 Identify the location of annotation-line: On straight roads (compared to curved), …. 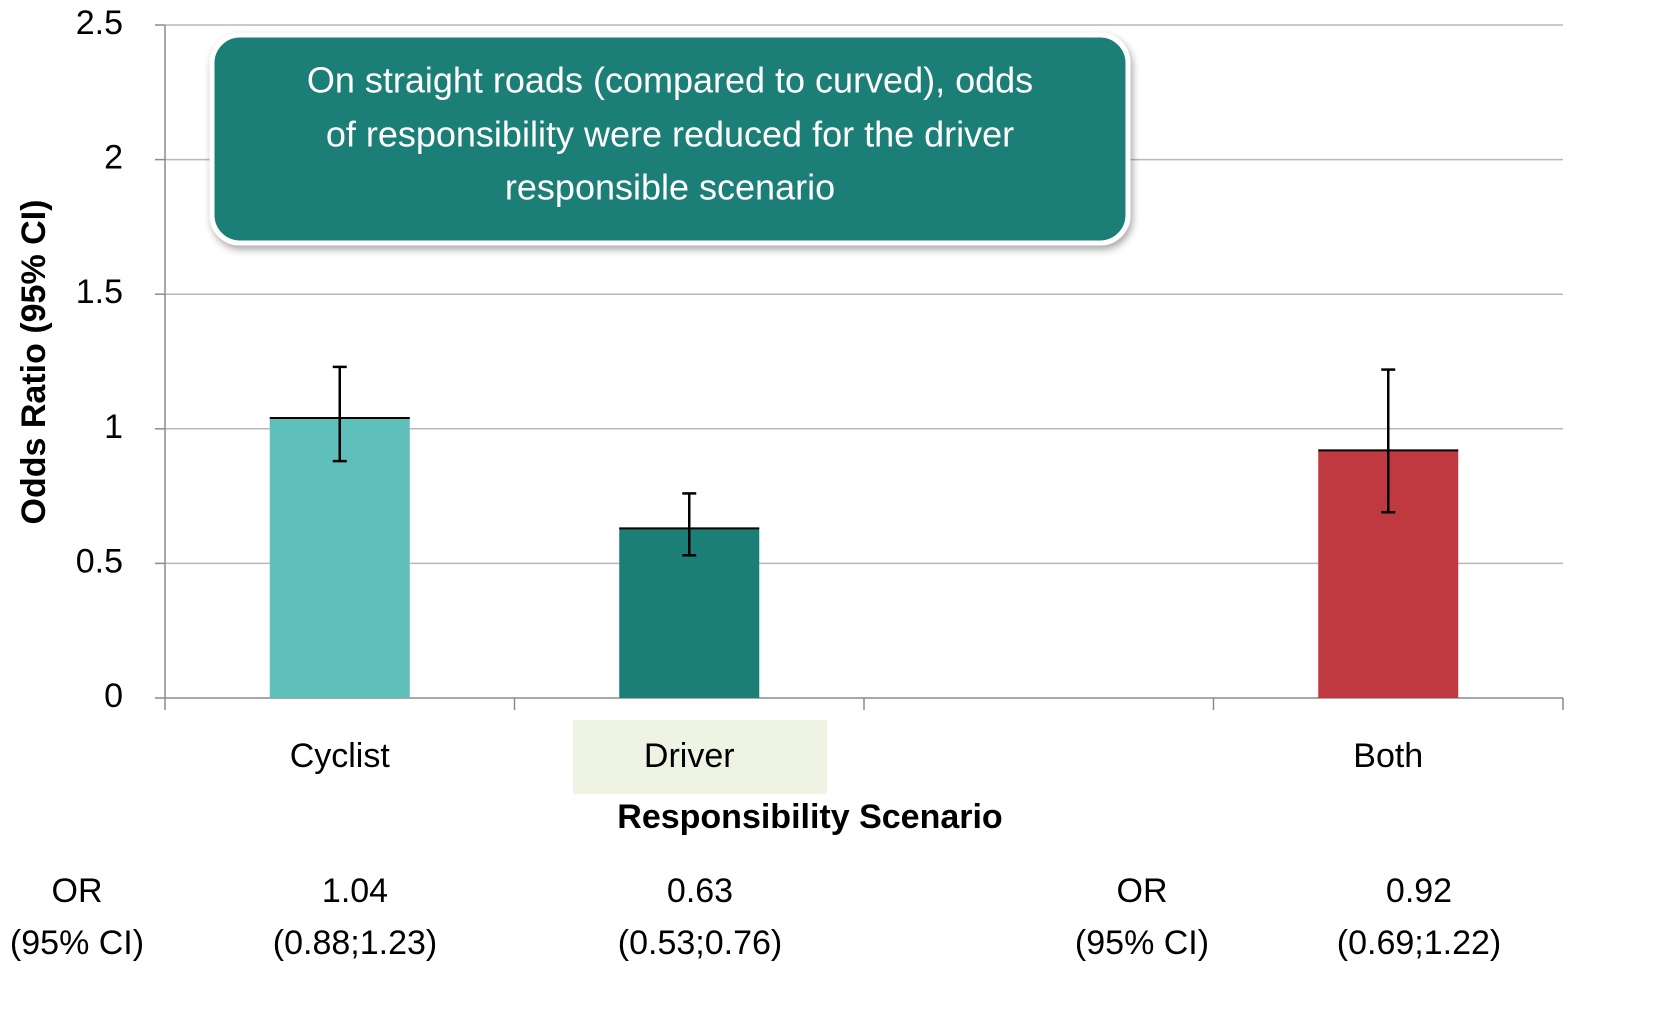
(670, 80).